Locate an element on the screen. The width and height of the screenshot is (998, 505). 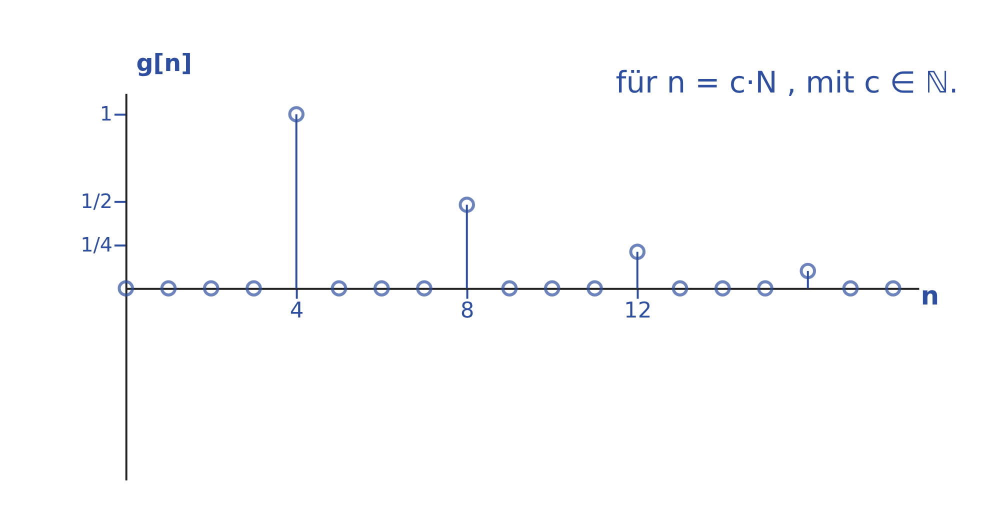
x-tick-label: 12 is located at coordinates (638, 311).